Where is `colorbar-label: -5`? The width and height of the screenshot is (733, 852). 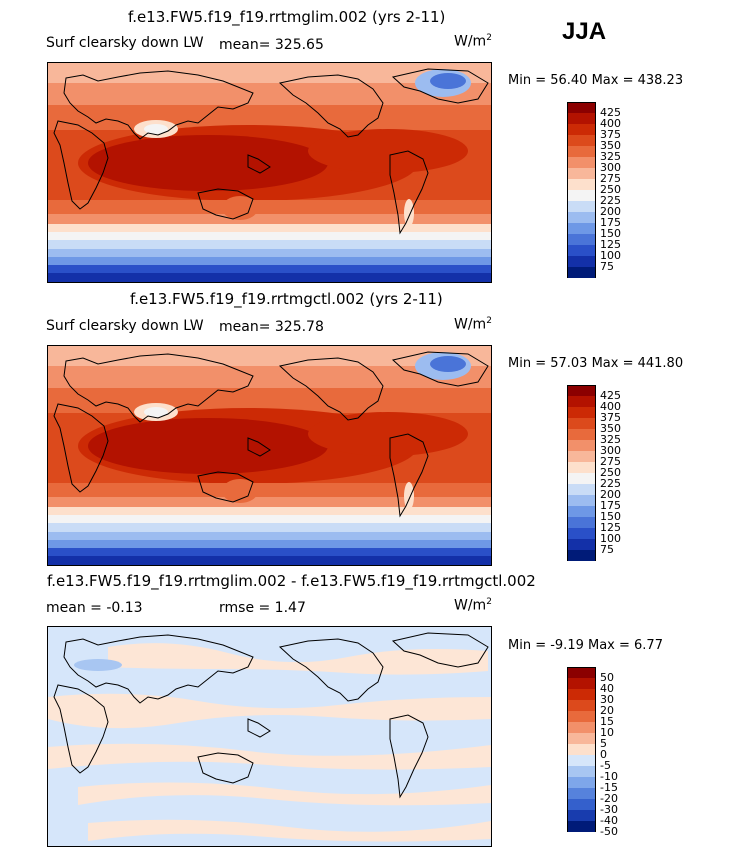
colorbar-label: -5 is located at coordinates (605, 765).